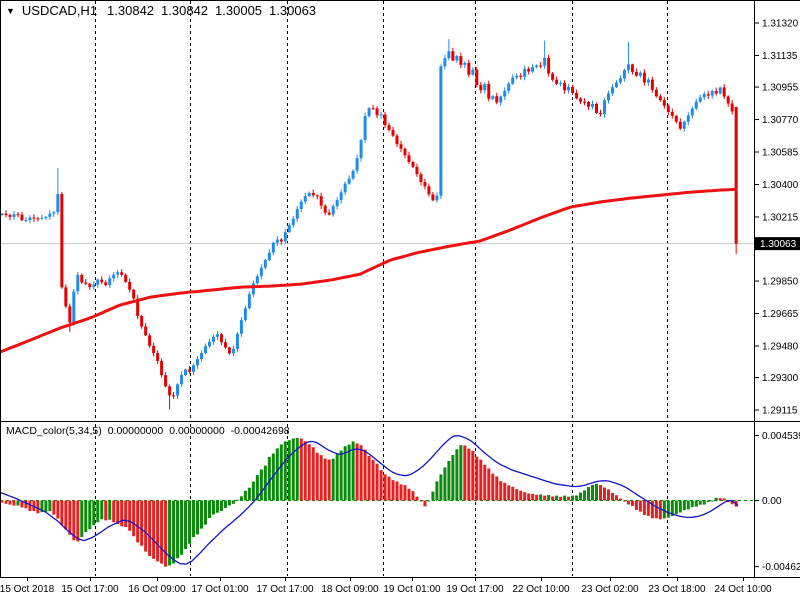 This screenshot has width=800, height=600. Describe the element at coordinates (677, 589) in the screenshot. I see `time-tick-label: 23 Oct 18:00` at that location.